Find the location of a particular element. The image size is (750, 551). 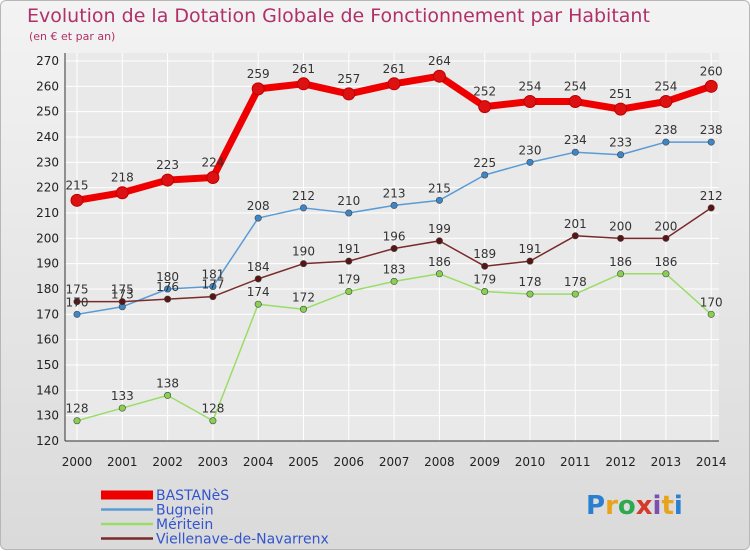

data-label: 179 is located at coordinates (484, 280).